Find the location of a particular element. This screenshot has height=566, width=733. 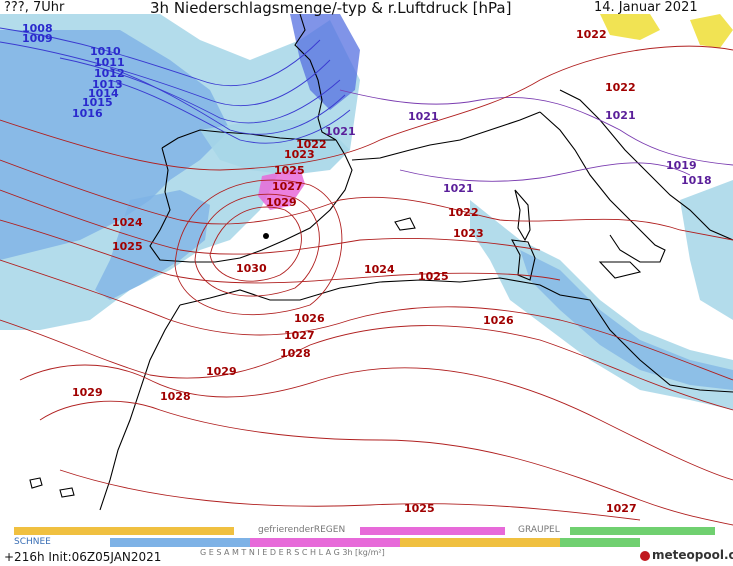

coast-france-biscay is located at coordinates (315, 77).